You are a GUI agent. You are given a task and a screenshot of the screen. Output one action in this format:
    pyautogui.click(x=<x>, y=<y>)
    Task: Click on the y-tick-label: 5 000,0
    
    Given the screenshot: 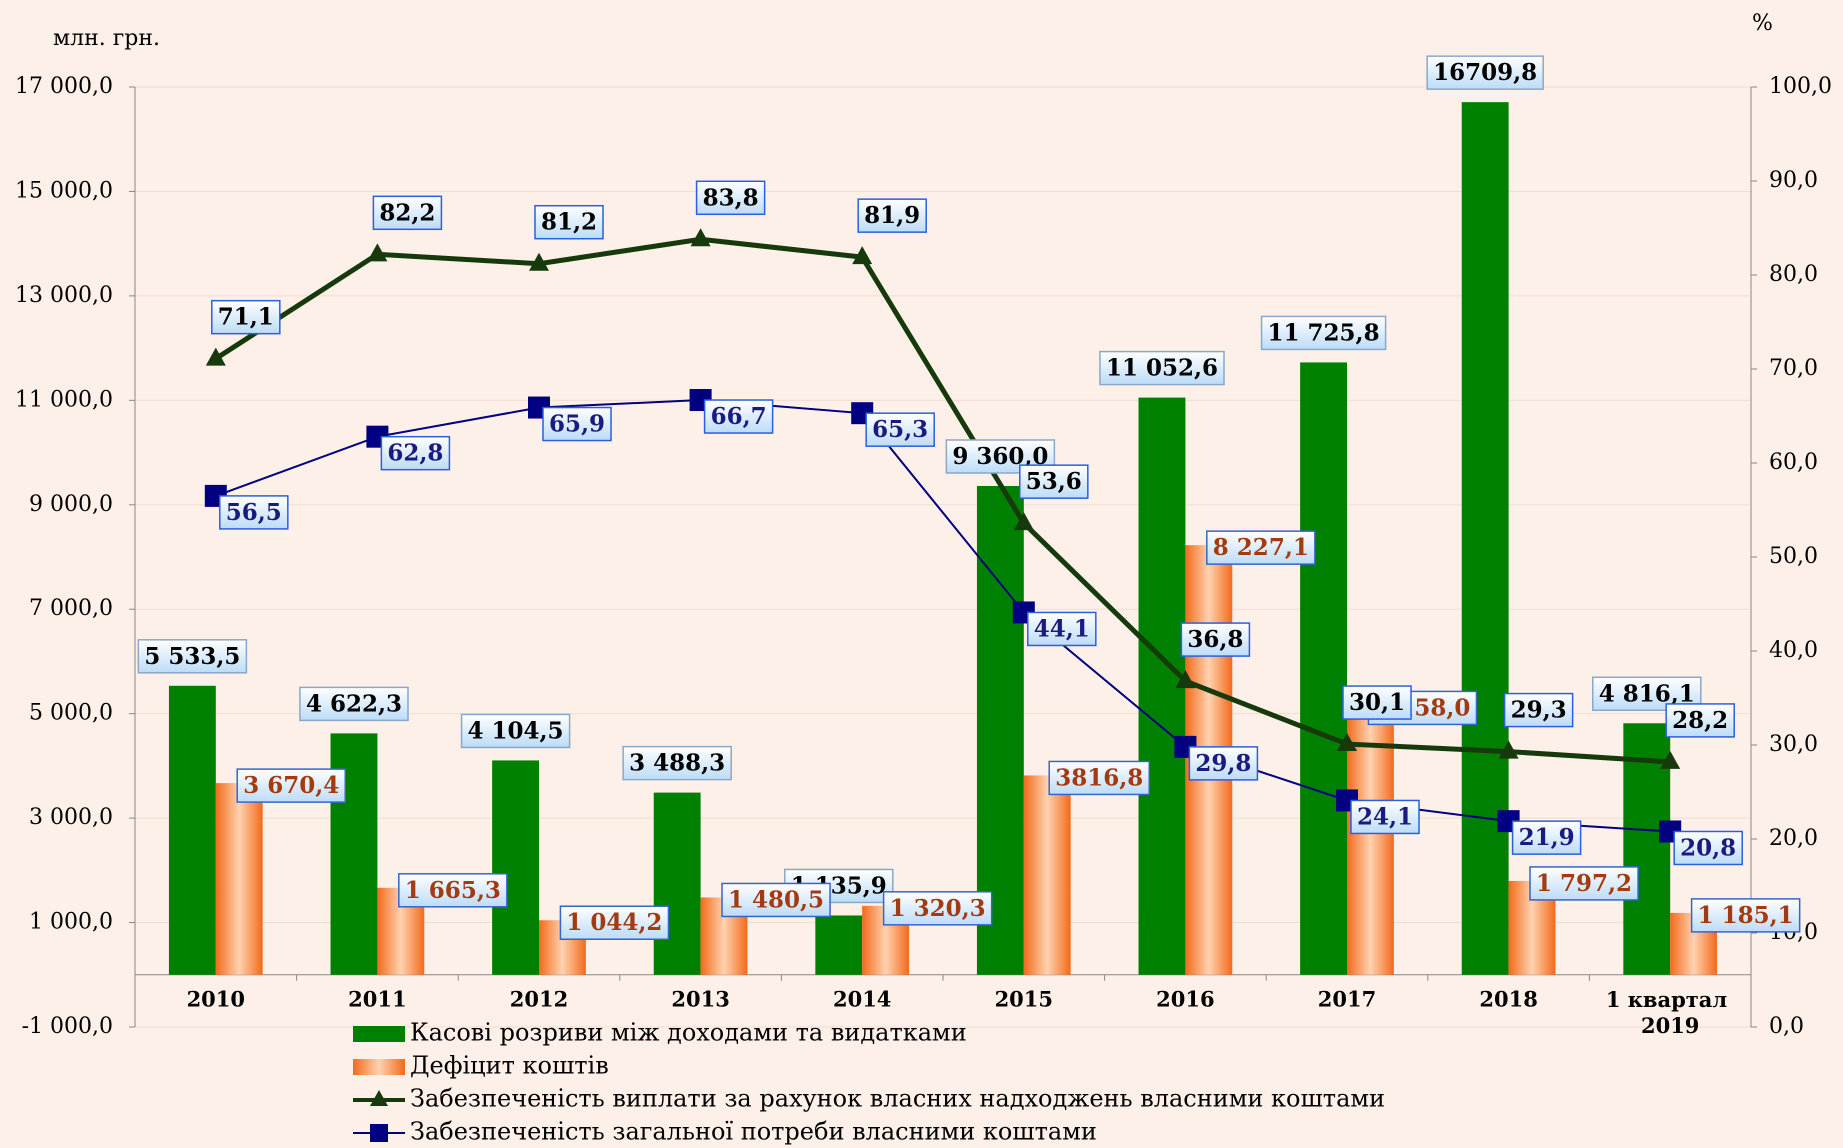 What is the action you would take?
    pyautogui.click(x=71, y=713)
    